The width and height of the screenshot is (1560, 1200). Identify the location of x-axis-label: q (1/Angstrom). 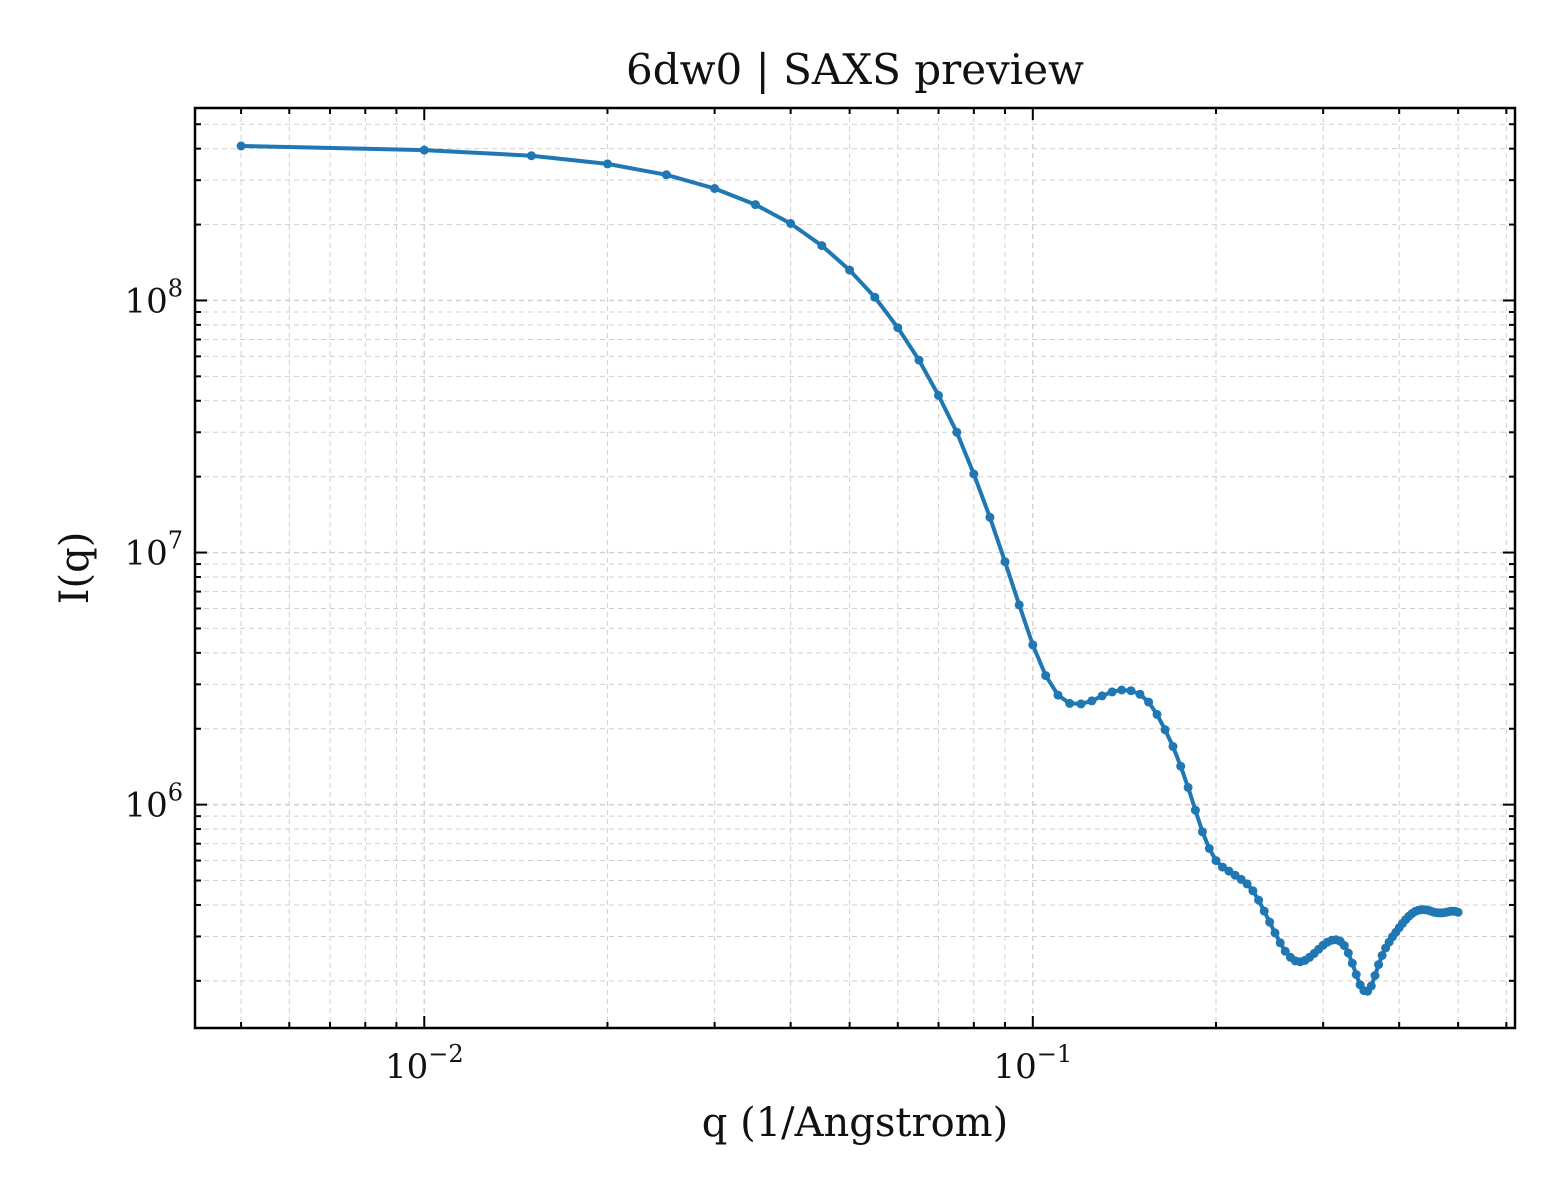
(855, 1123).